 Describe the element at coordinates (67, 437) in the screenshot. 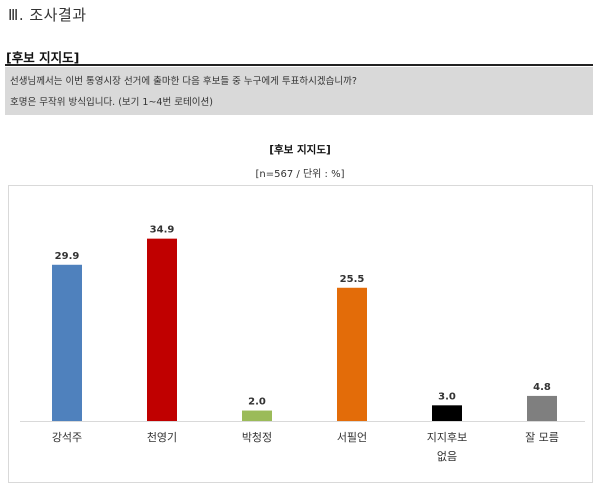

I see `category-label-1: 강석주` at that location.